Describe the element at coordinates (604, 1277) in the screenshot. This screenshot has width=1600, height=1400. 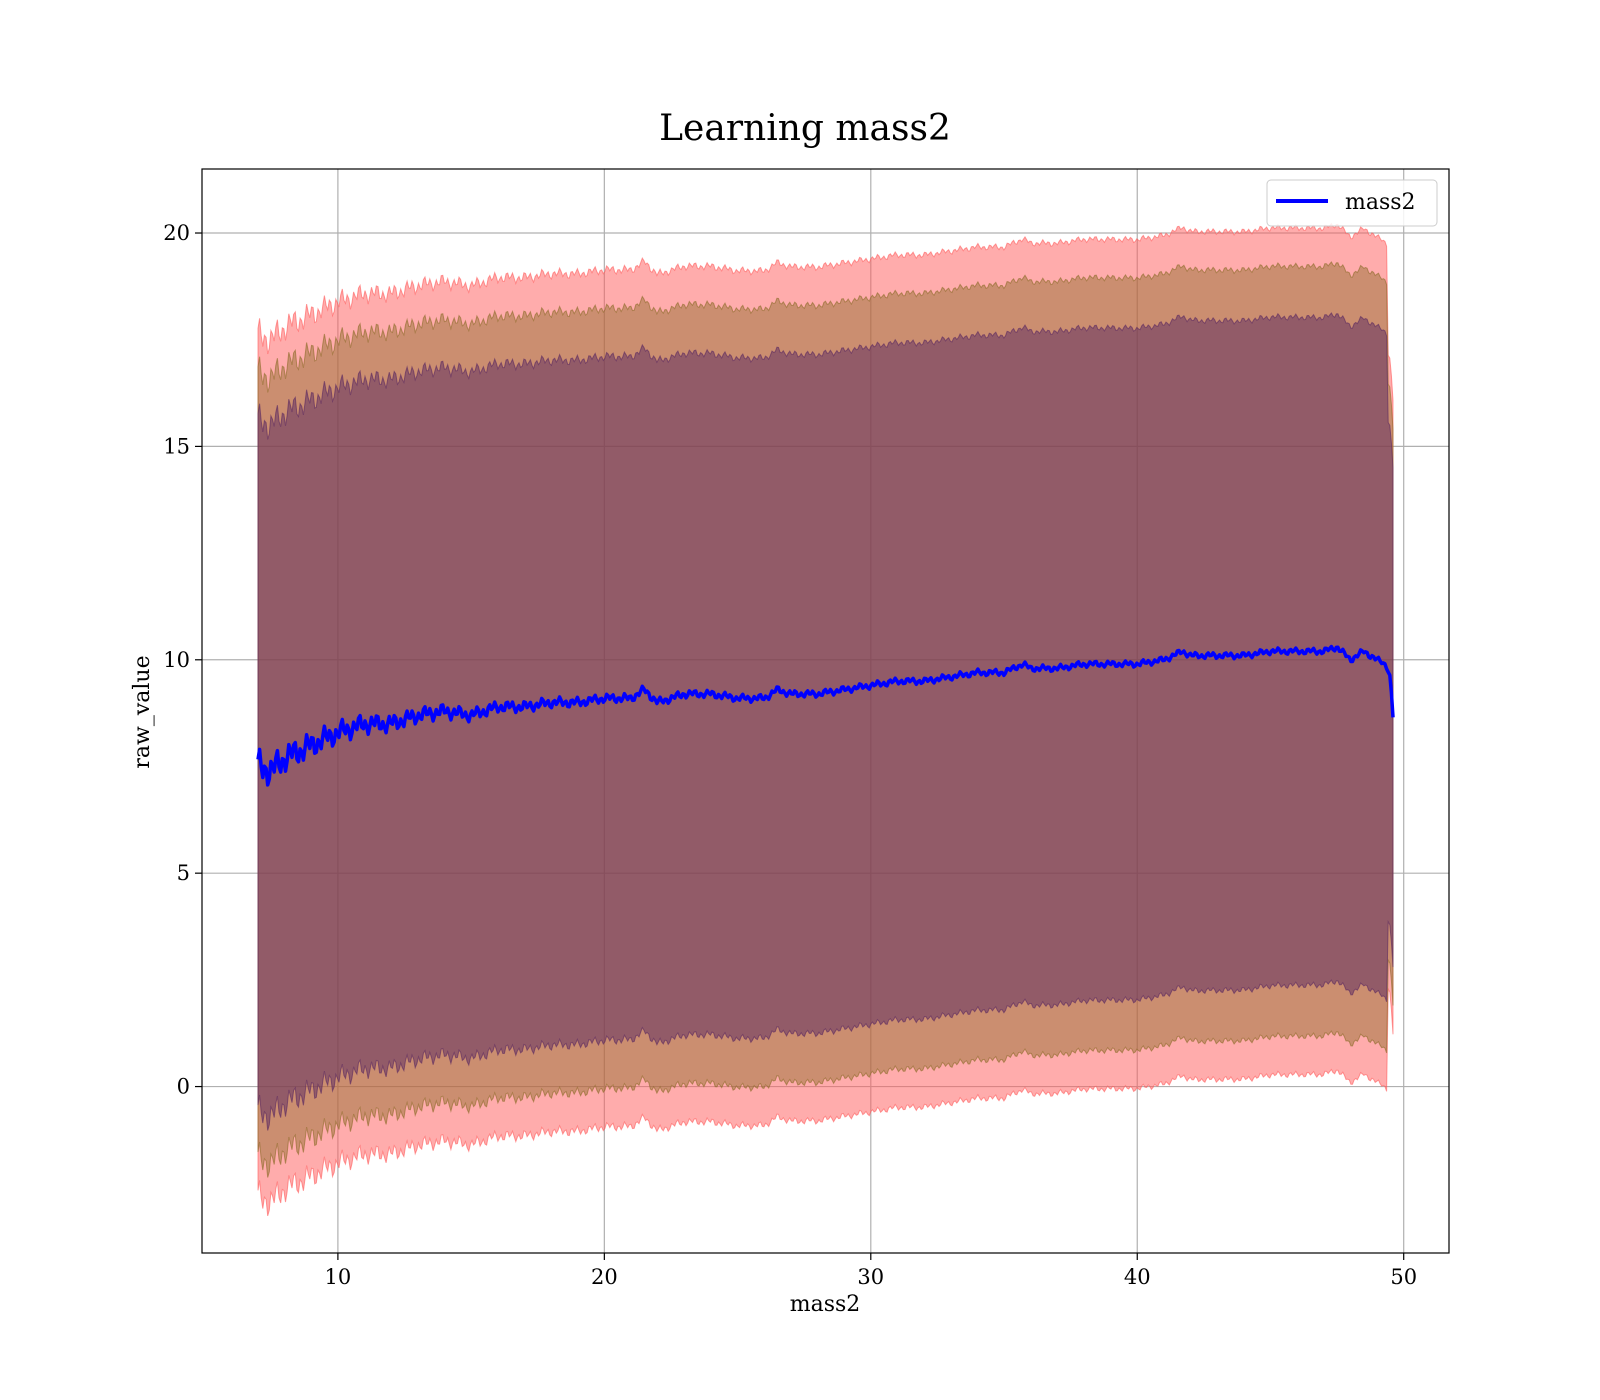
I see `x-tick-label: 20` at that location.